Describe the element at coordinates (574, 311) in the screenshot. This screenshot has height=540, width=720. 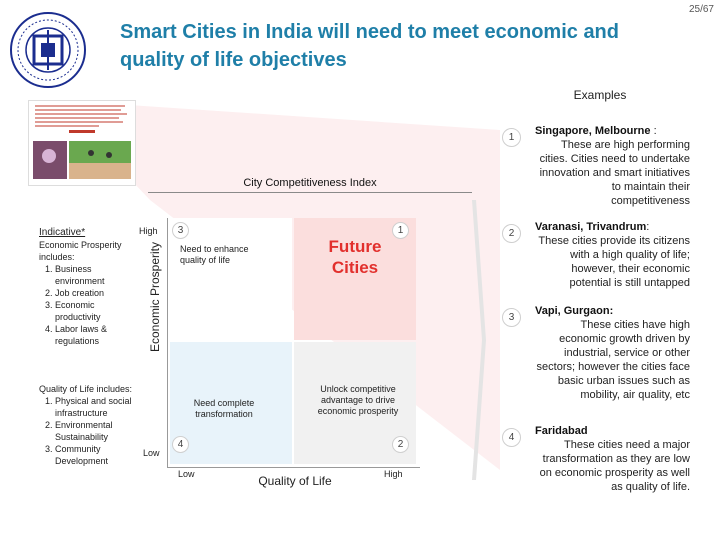
I see `example-title: Vapi, Gurgaon:` at that location.